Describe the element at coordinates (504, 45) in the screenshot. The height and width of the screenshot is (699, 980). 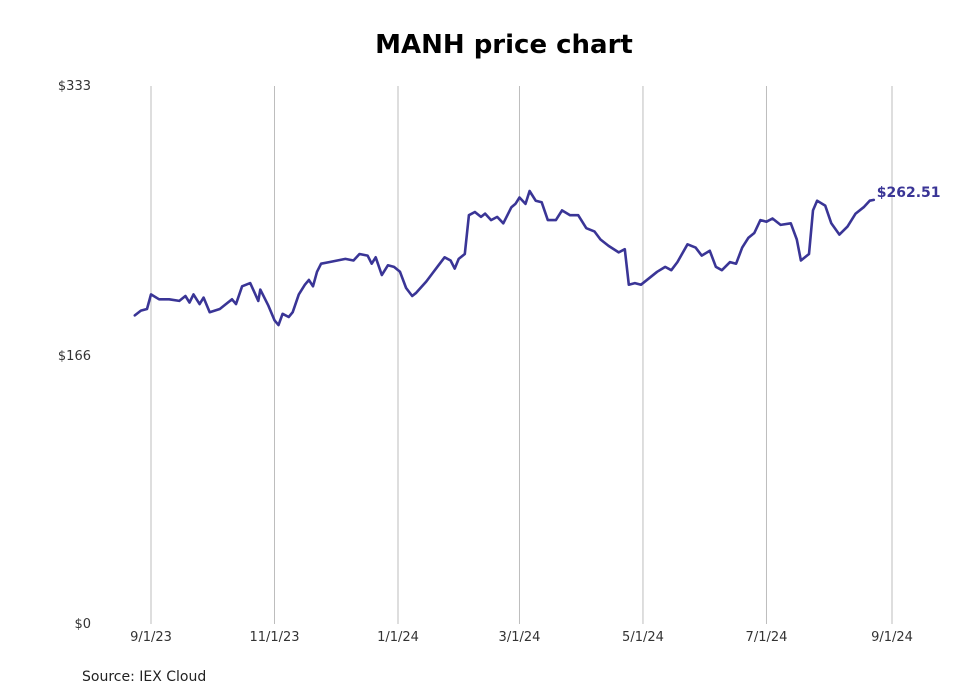
I see `chart-title: MANH price chart` at that location.